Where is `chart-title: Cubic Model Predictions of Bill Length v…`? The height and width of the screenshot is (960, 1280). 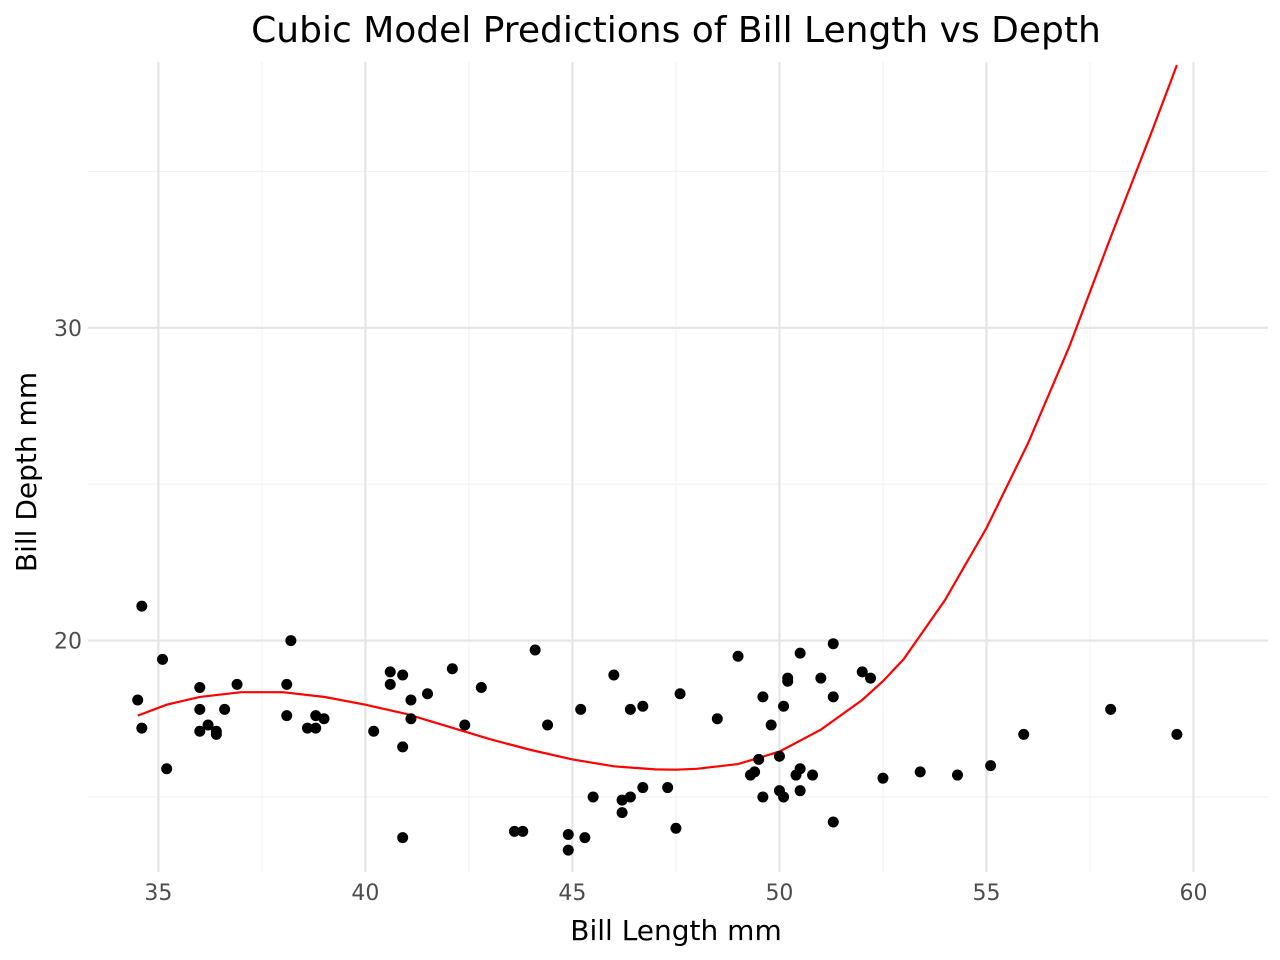 chart-title: Cubic Model Predictions of Bill Length v… is located at coordinates (676, 30).